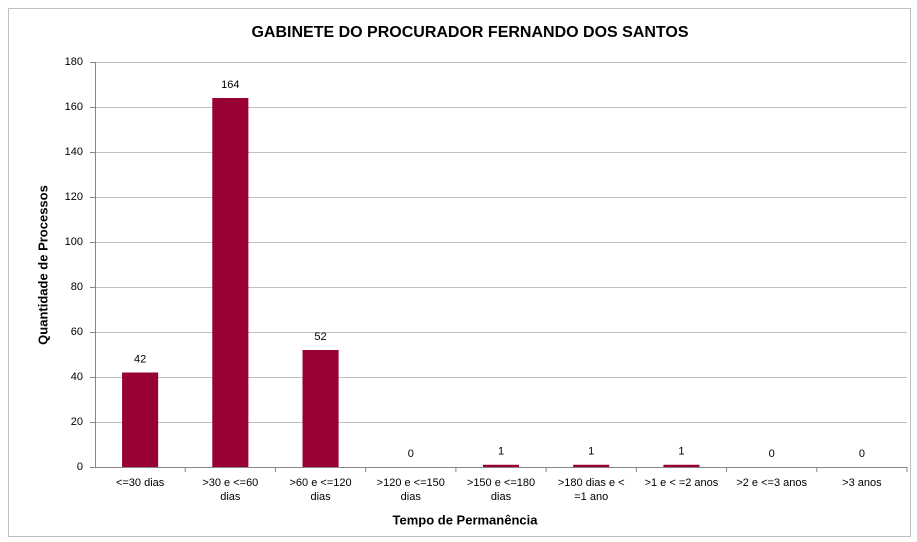 Image resolution: width=917 pixels, height=542 pixels. Describe the element at coordinates (74, 62) in the screenshot. I see `y-tick-label: 180` at that location.